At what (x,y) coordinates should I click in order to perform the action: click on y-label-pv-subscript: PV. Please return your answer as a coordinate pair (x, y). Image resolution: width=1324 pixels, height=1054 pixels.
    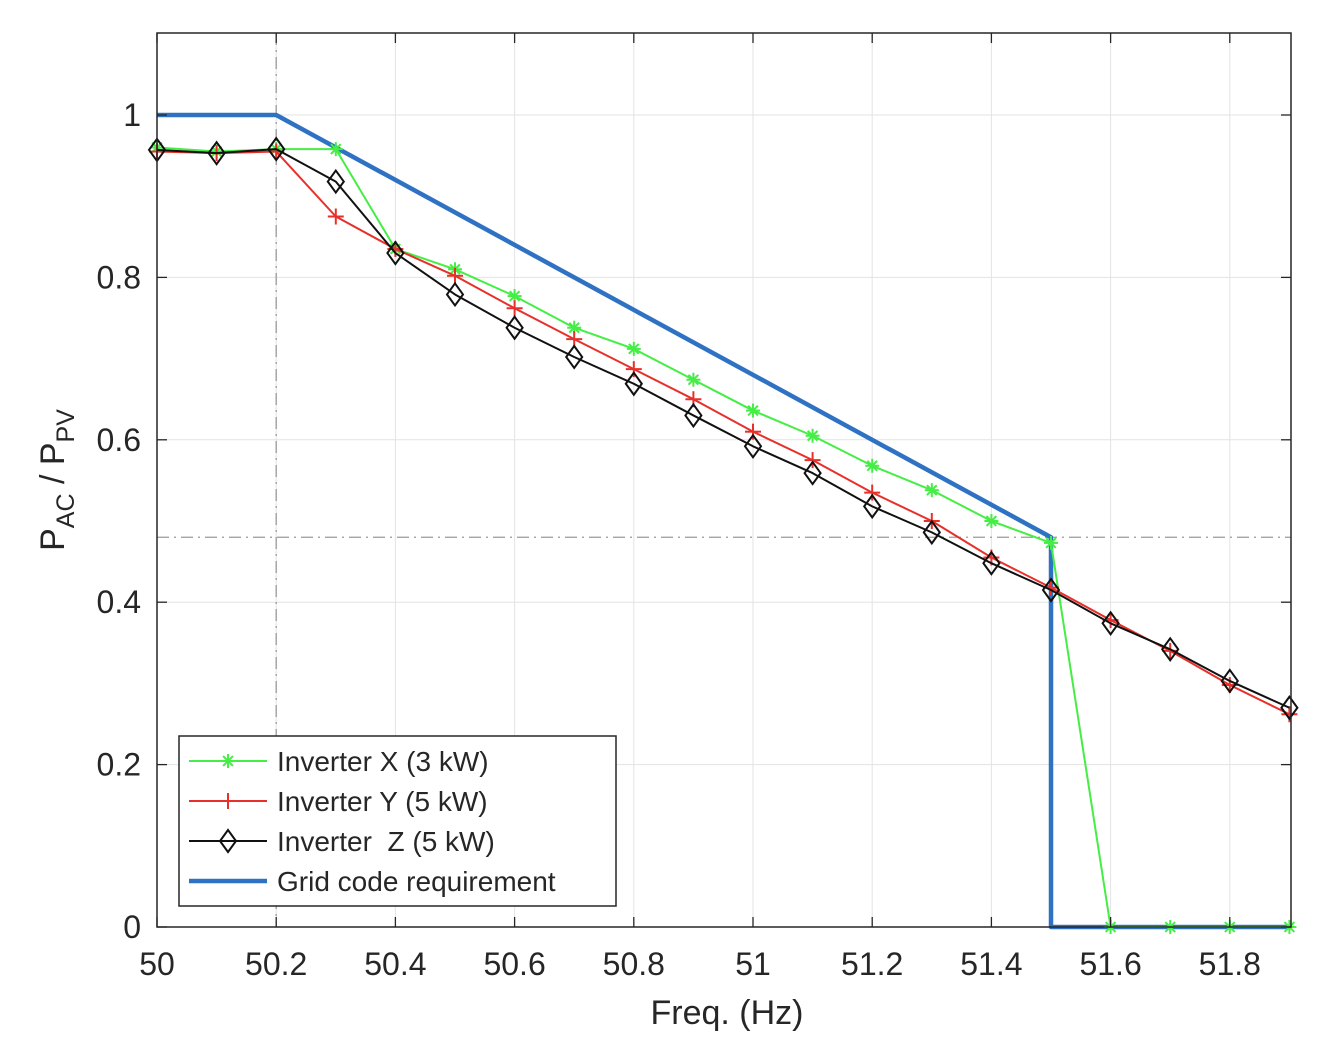
    Looking at the image, I should click on (66, 426).